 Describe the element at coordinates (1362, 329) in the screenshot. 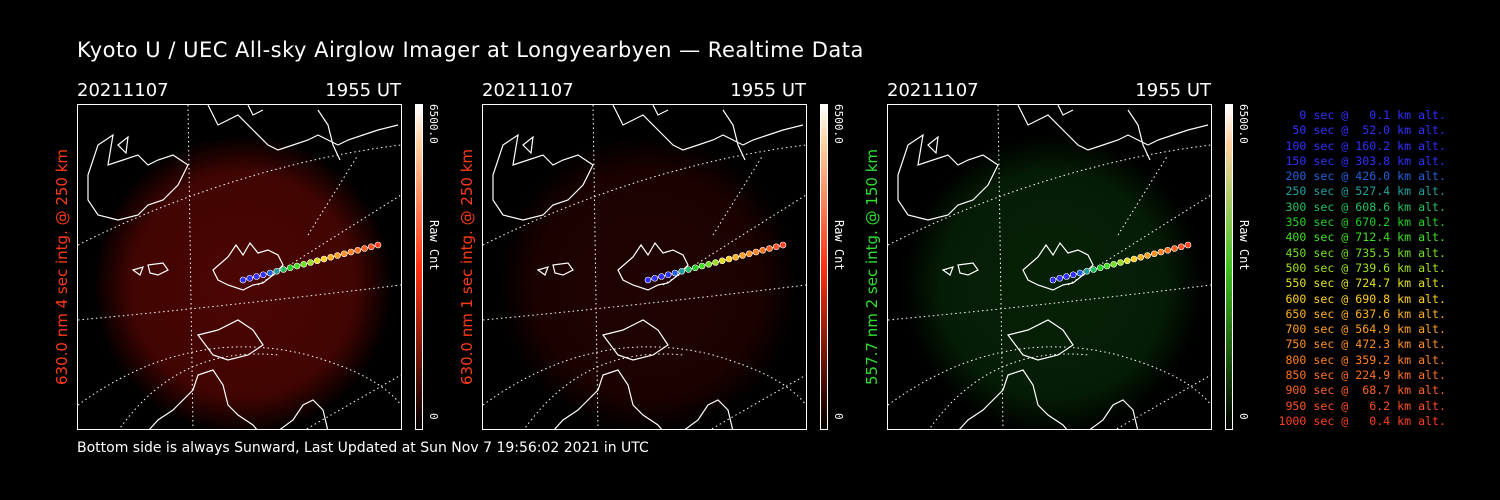

I see `legend-entry: 700 sec @ 564.9 km alt.` at that location.